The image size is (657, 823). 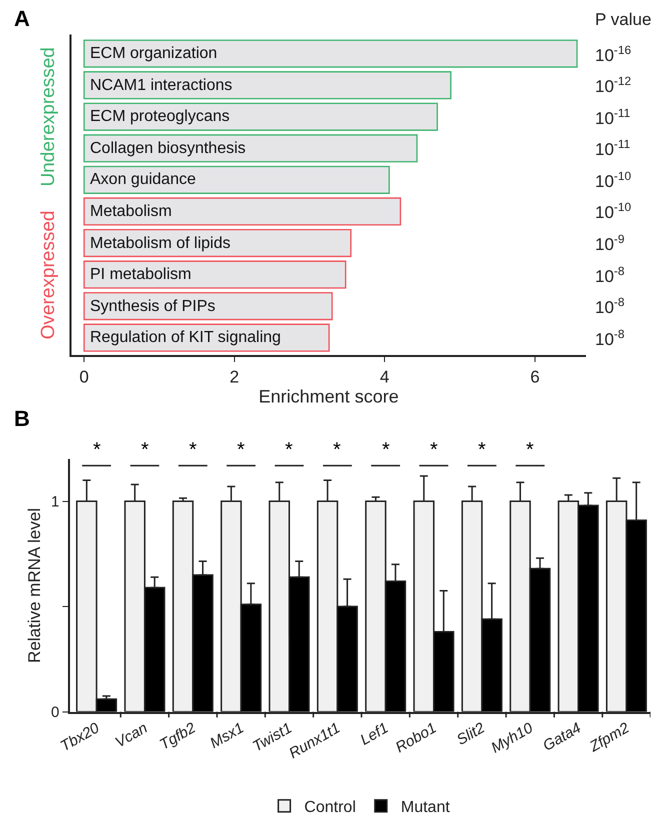 What do you see at coordinates (613, 85) in the screenshot?
I see `text: 10$^{-12}$` at bounding box center [613, 85].